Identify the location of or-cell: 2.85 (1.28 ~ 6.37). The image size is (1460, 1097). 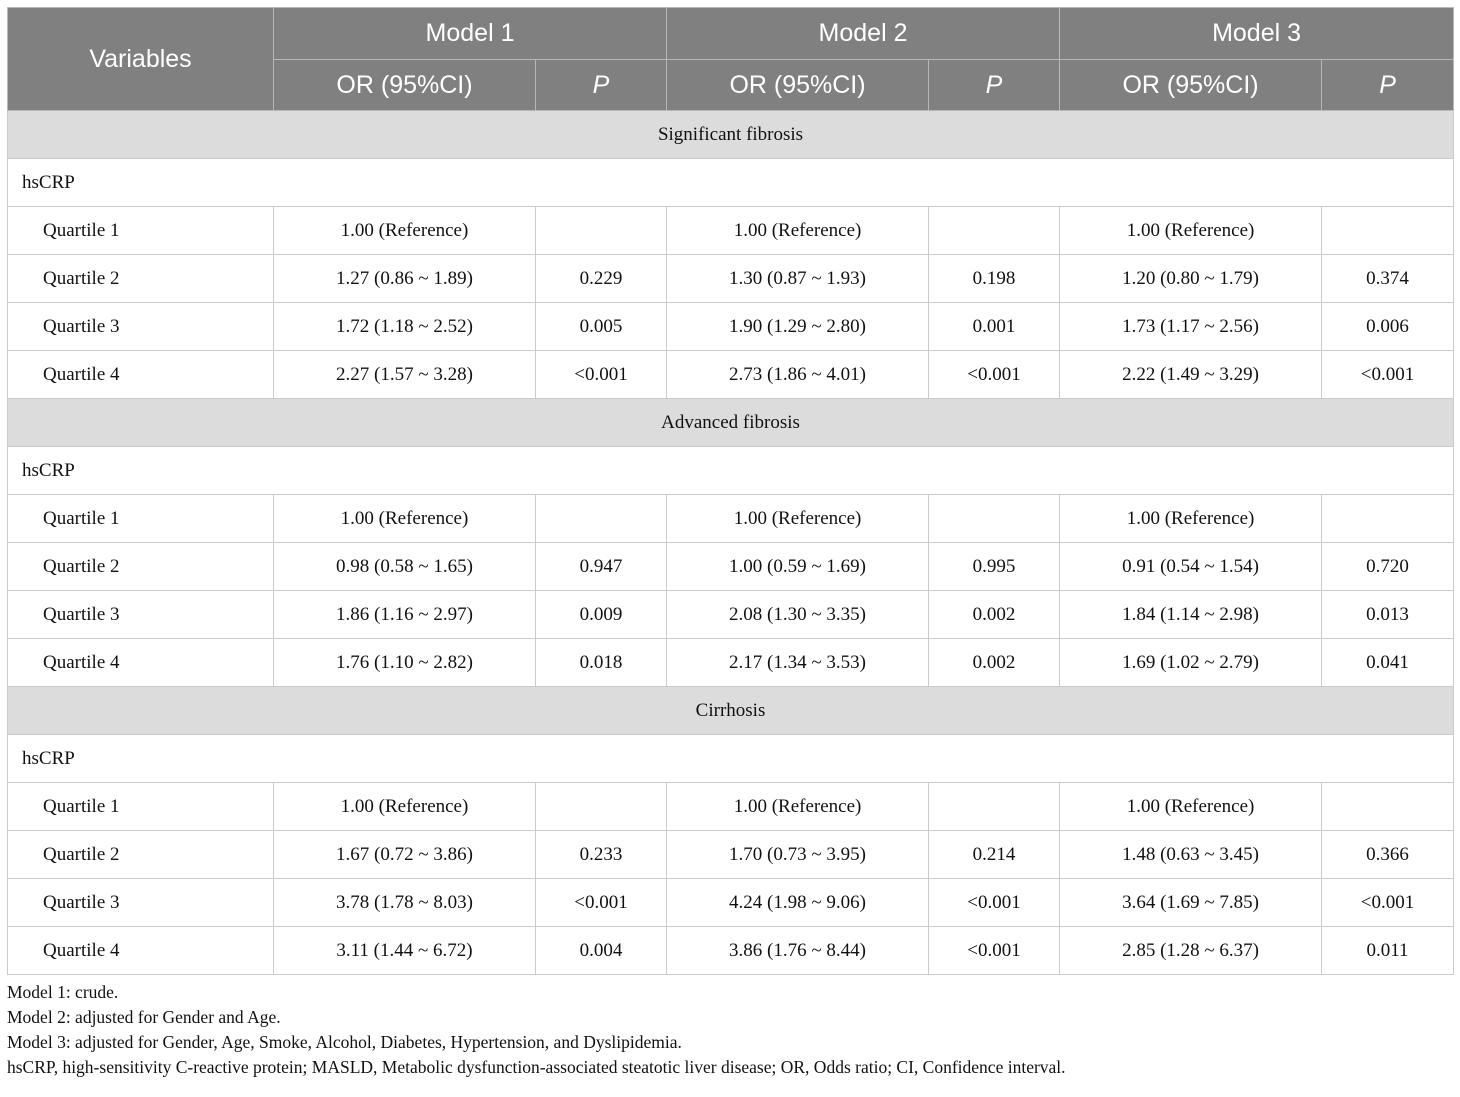
(1191, 950).